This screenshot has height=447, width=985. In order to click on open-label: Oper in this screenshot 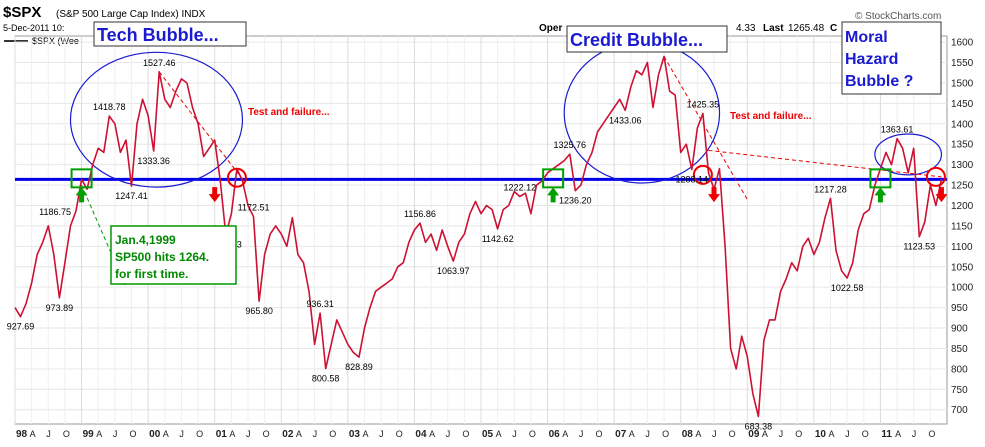, I will do `click(550, 28)`.